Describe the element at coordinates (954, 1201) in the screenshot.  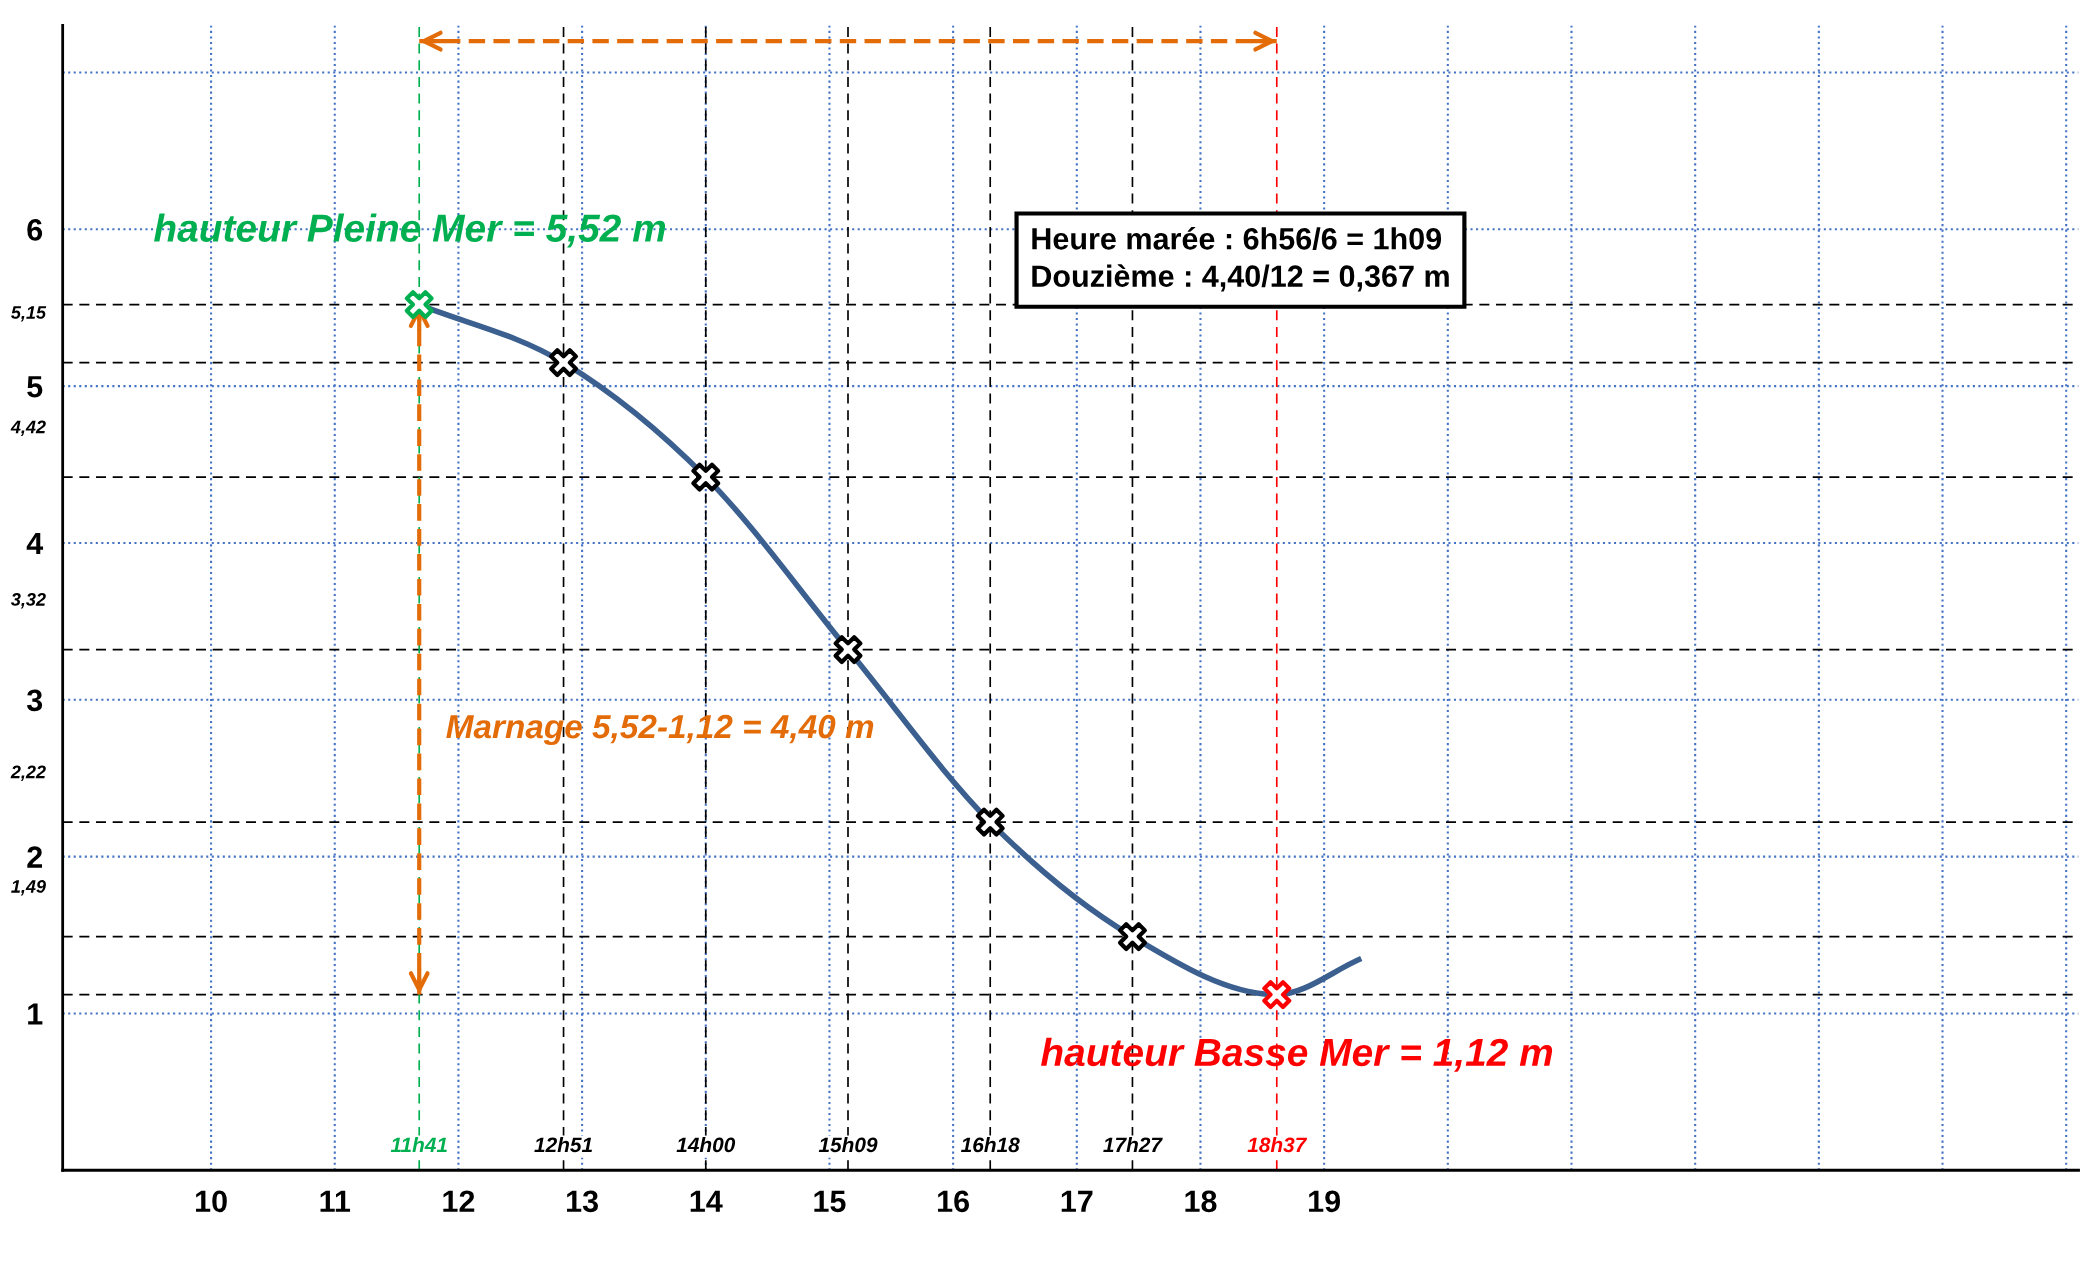
I see `x-tick-label: 16` at that location.